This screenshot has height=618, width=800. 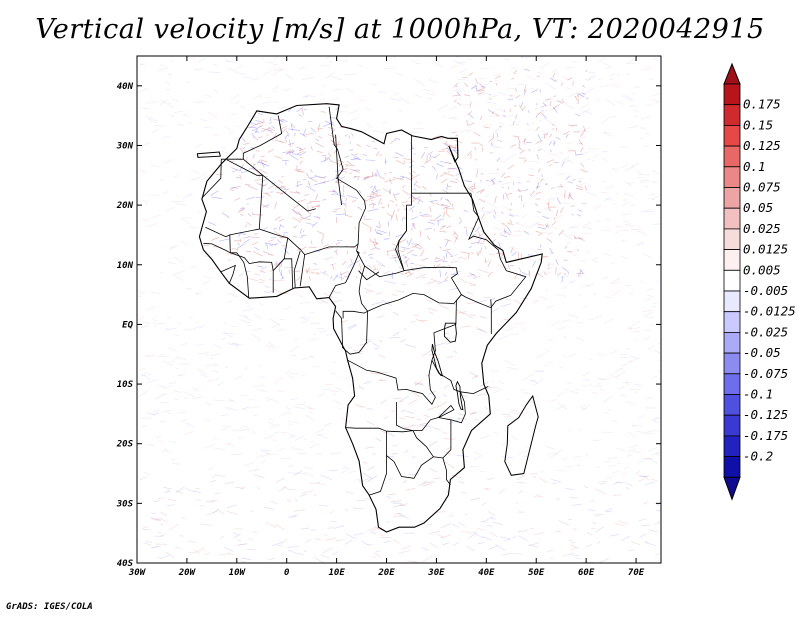 I want to click on colorbar-swatch, so click(x=732, y=239).